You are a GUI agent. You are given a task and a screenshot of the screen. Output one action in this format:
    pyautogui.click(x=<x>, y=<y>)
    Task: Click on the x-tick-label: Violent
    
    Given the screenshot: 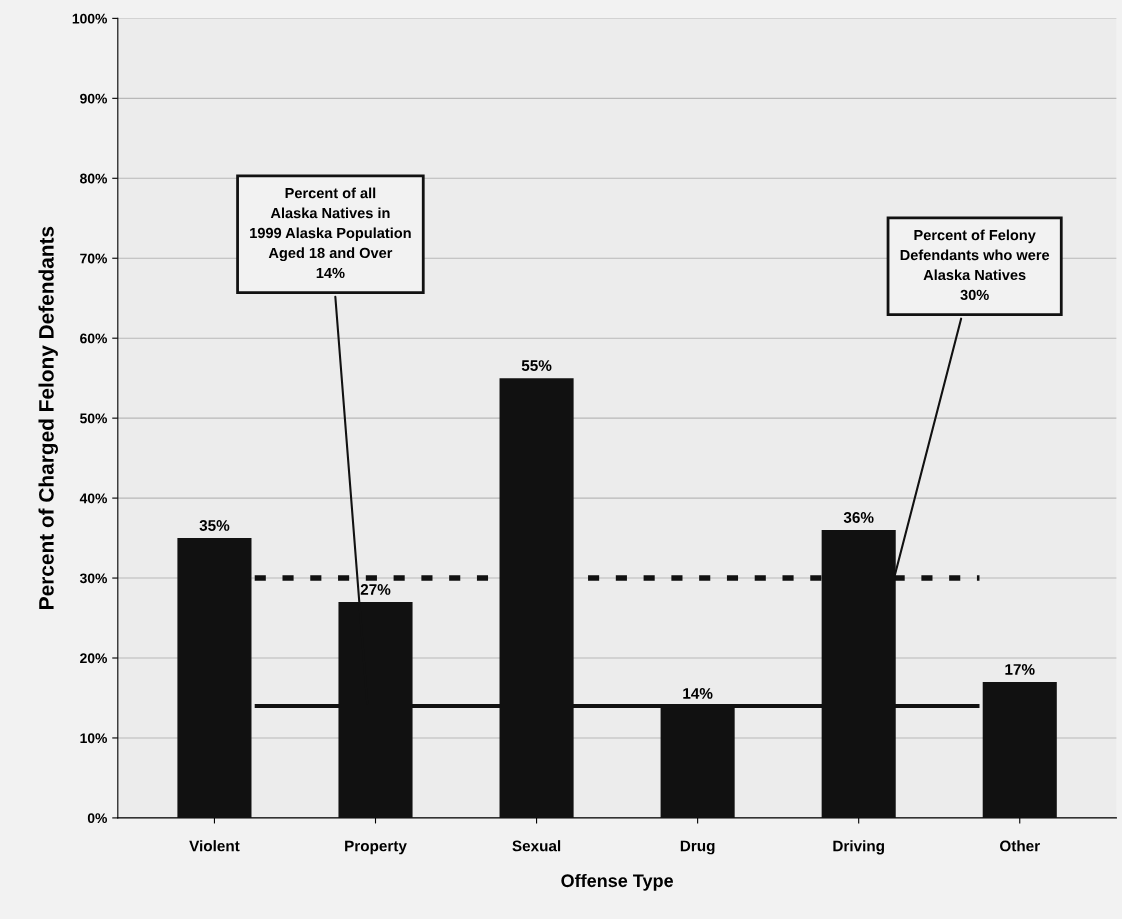 What is the action you would take?
    pyautogui.click(x=214, y=846)
    